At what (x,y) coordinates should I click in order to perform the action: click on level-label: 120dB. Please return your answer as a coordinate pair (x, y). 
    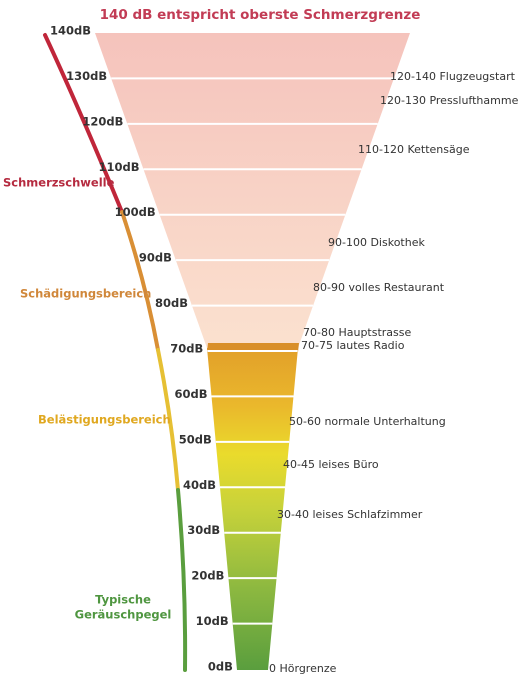
    Looking at the image, I should click on (102, 121).